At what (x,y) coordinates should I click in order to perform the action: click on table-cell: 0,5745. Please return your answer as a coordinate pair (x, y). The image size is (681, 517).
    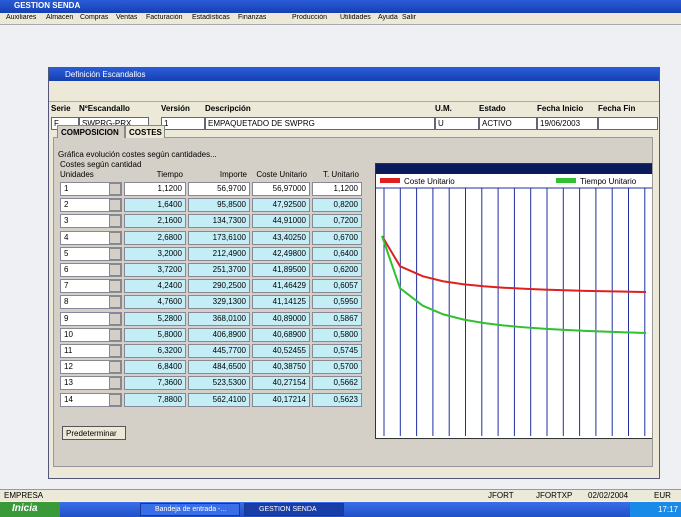
    Looking at the image, I should click on (337, 351).